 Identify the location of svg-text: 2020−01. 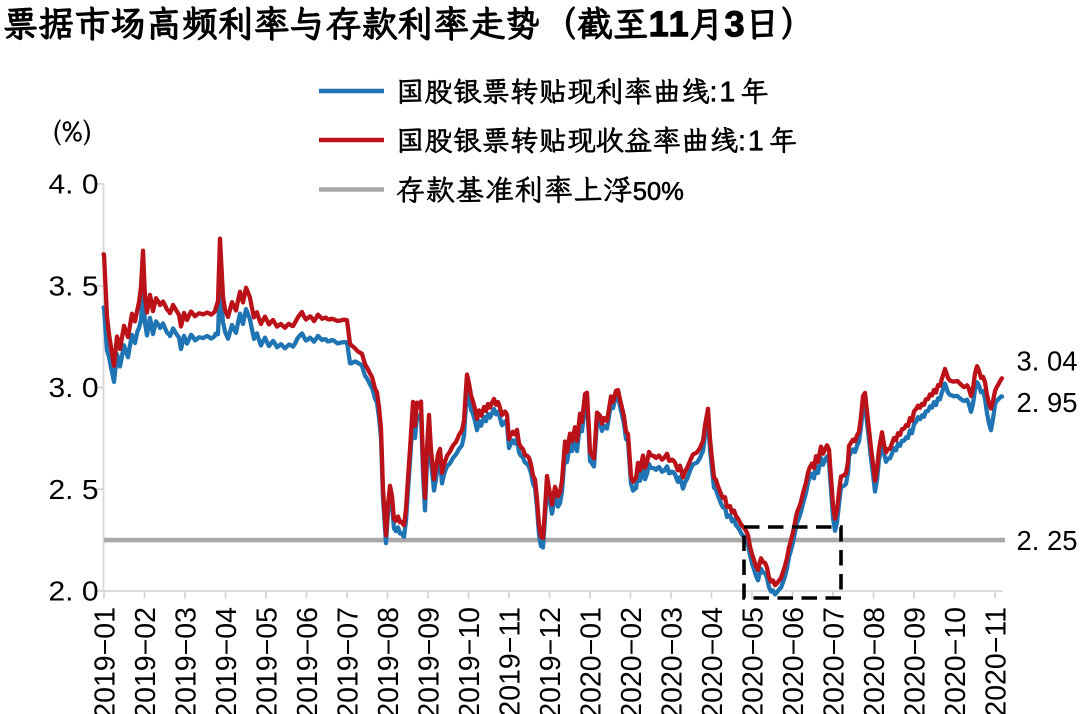
(591, 660).